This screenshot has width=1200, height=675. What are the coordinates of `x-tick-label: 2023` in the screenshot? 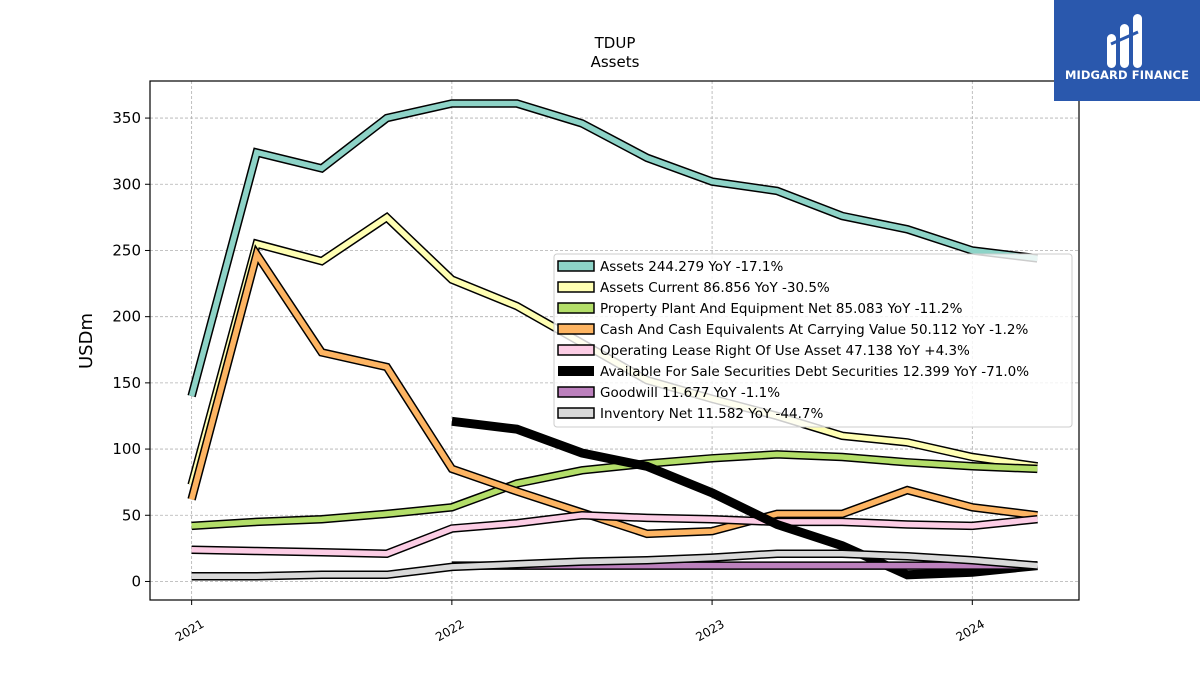 It's located at (709, 630).